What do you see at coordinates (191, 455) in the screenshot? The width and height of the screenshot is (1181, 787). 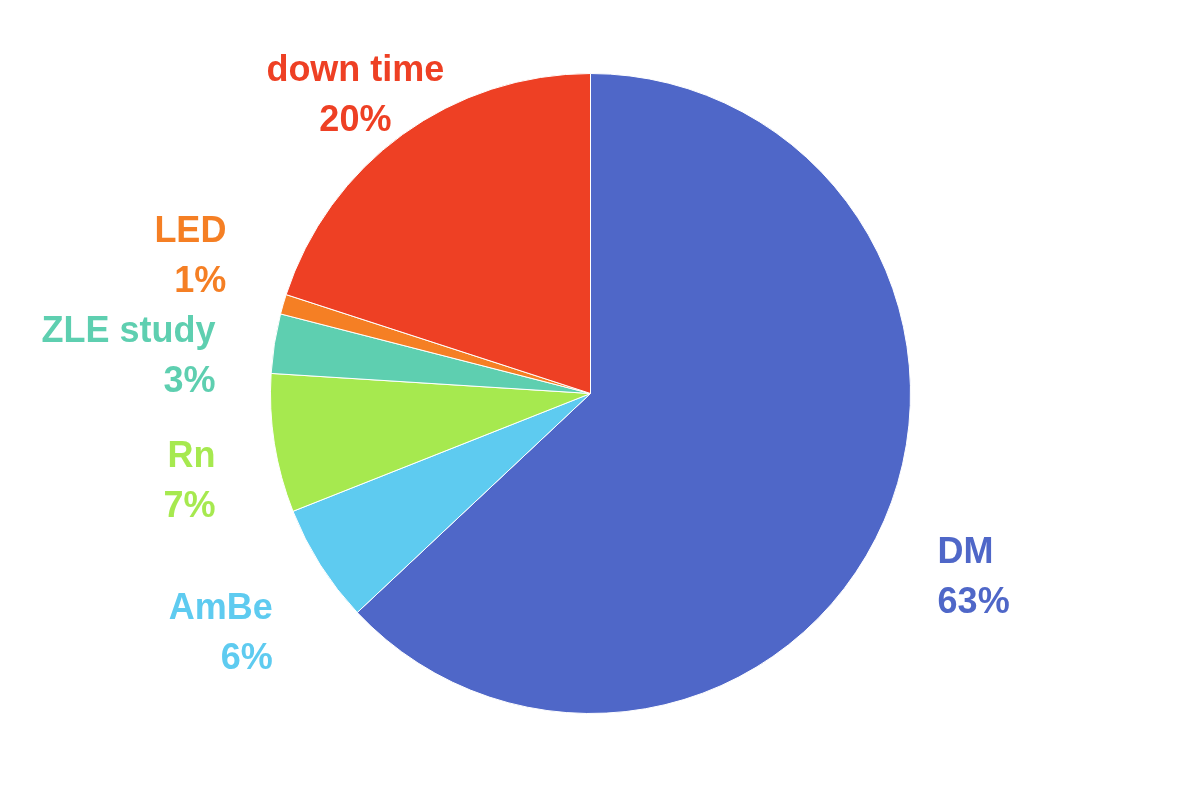 I see `slice-label: Rn` at bounding box center [191, 455].